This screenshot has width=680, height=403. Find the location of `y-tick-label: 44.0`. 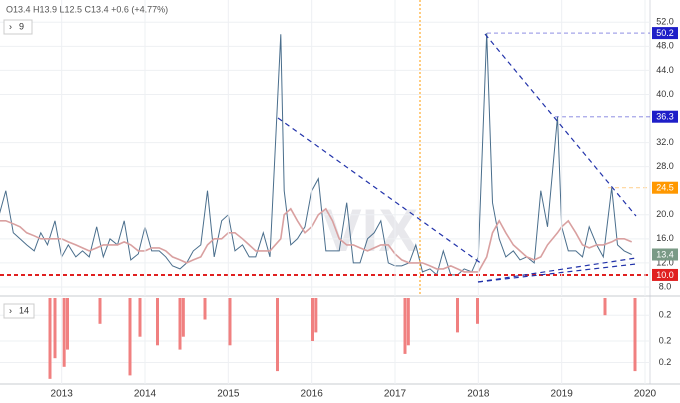

y-tick-label: 44.0 is located at coordinates (665, 70).